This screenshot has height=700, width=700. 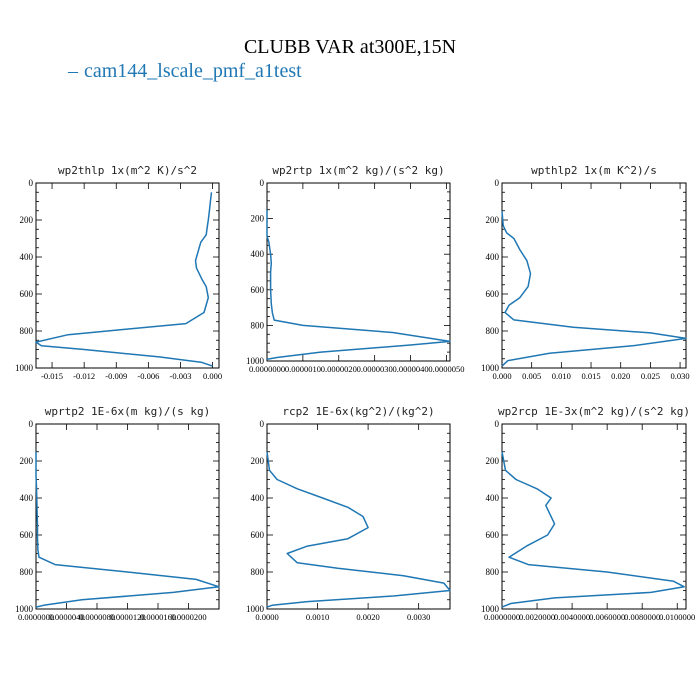 What do you see at coordinates (607, 617) in the screenshot?
I see `x-tick-label: 0.0060000` at bounding box center [607, 617].